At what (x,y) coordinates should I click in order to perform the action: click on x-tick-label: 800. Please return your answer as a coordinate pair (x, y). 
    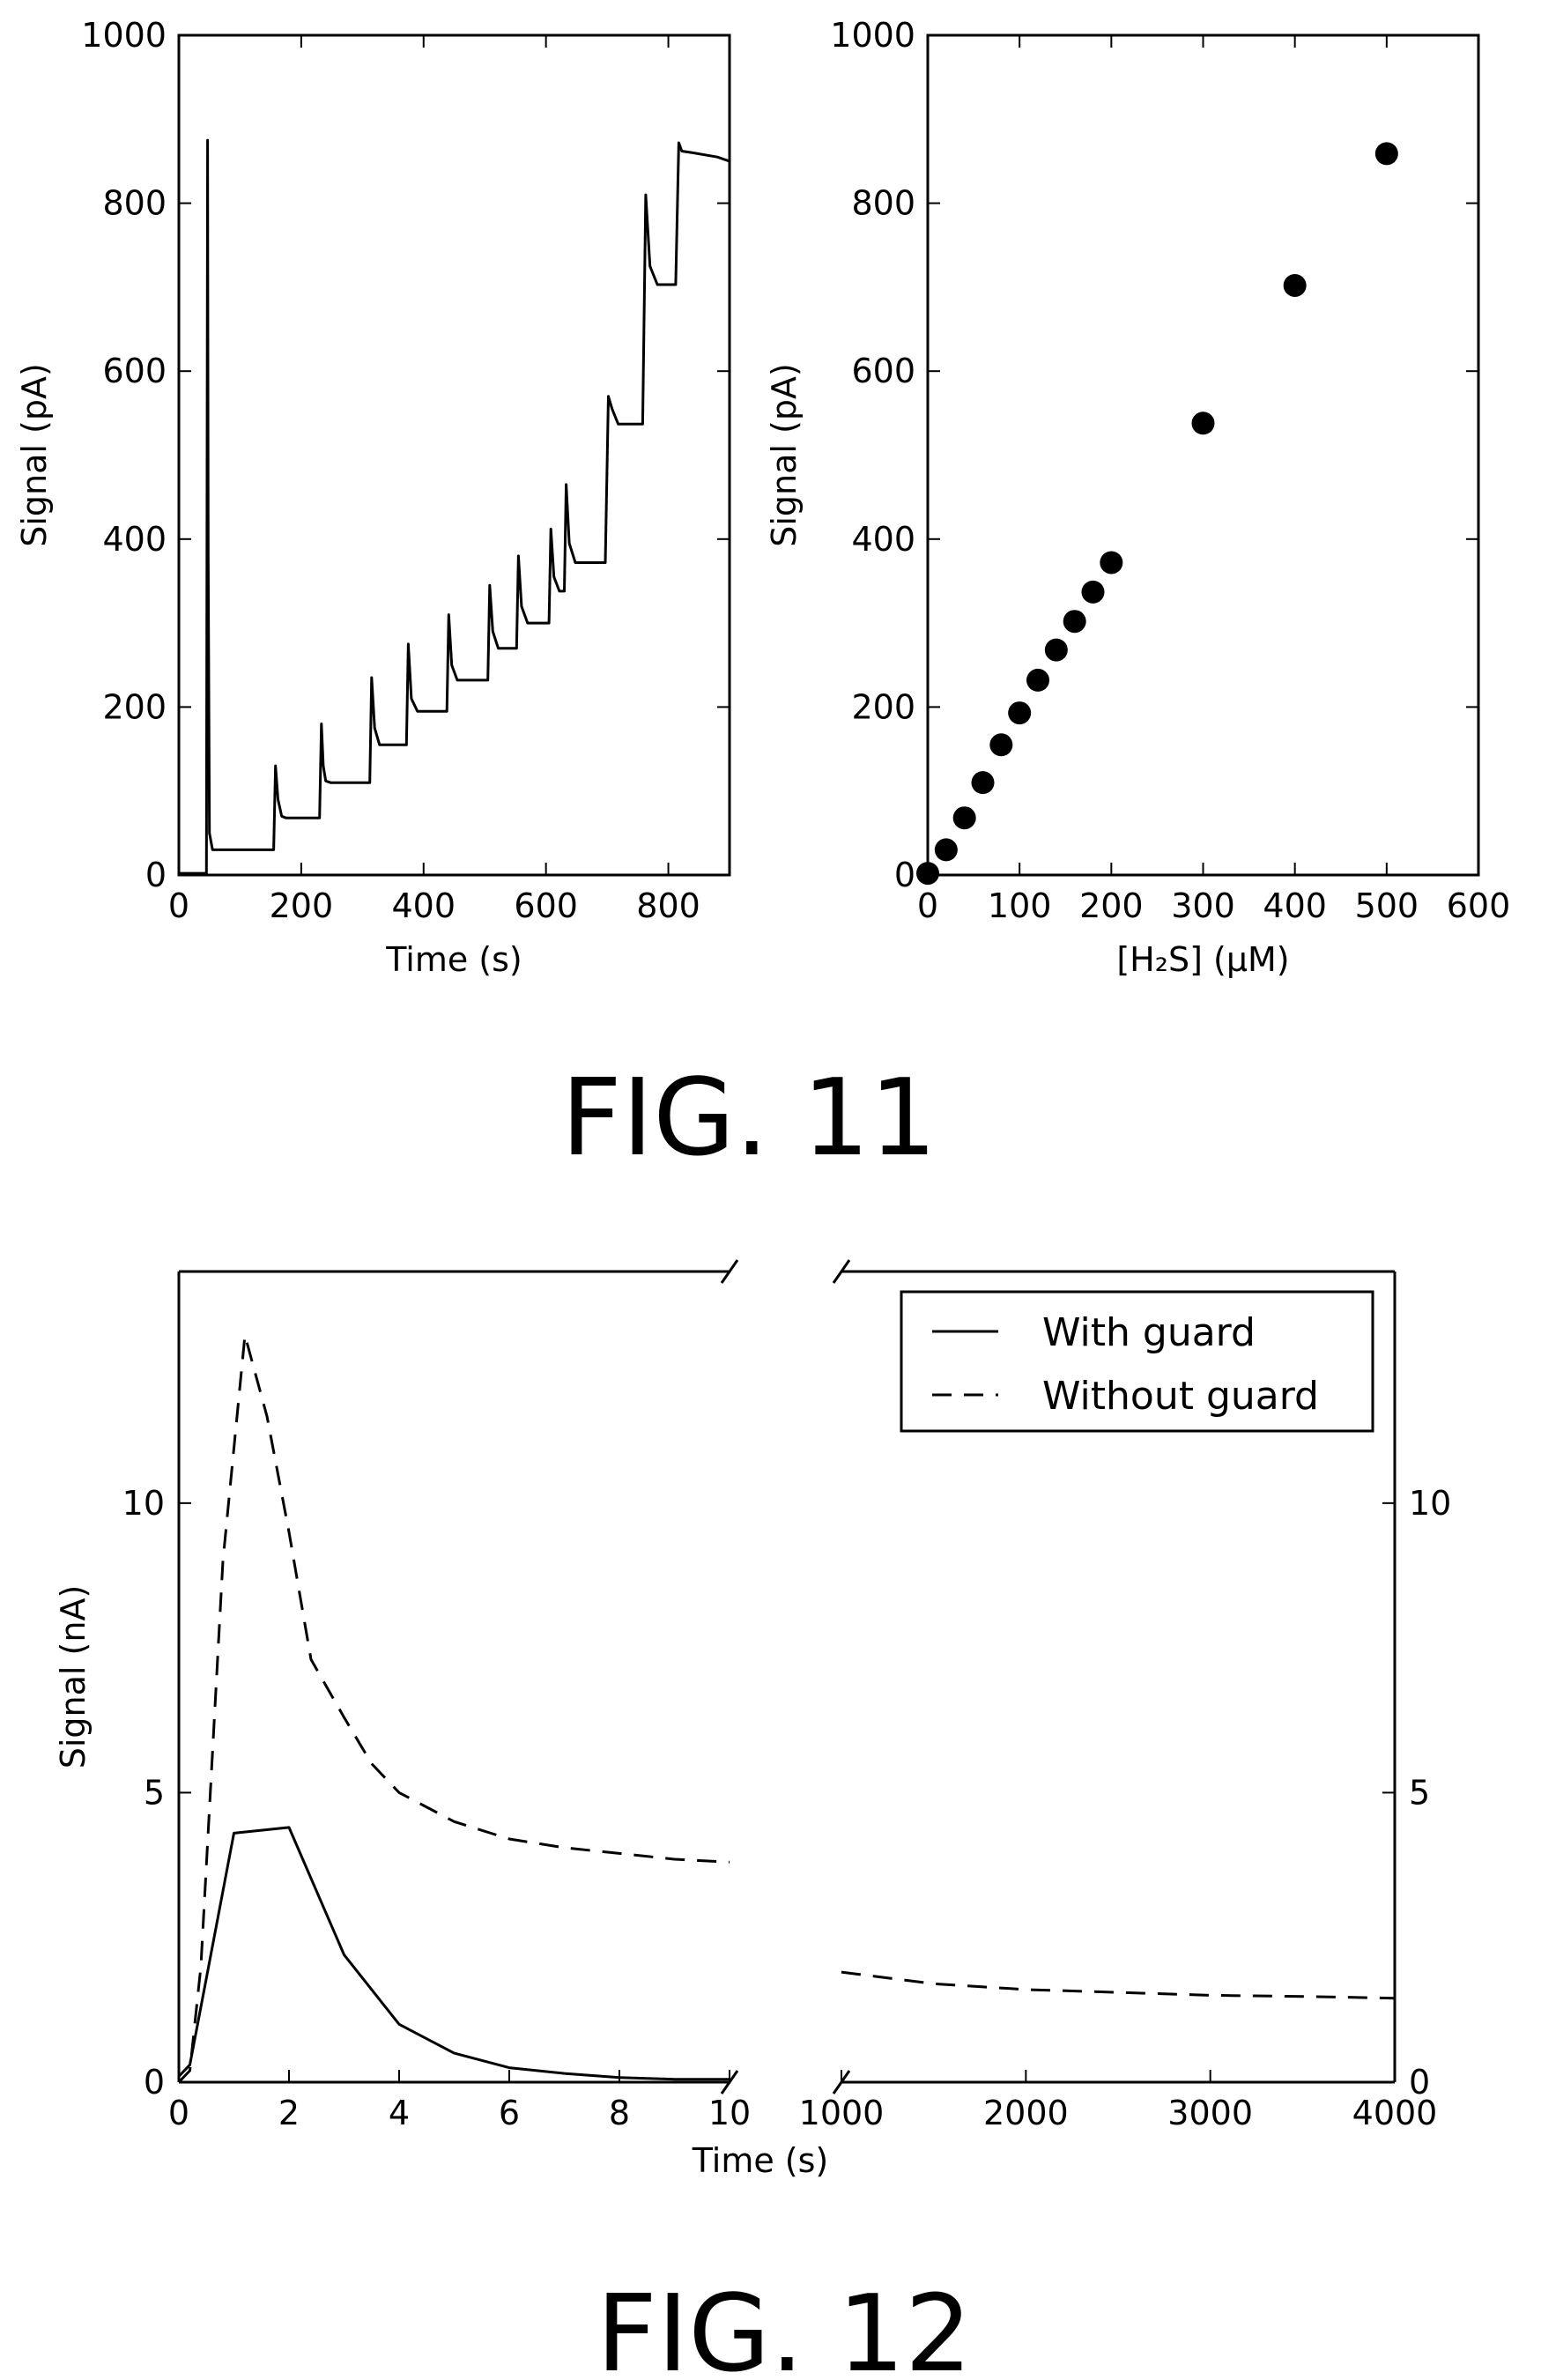
    Looking at the image, I should click on (668, 905).